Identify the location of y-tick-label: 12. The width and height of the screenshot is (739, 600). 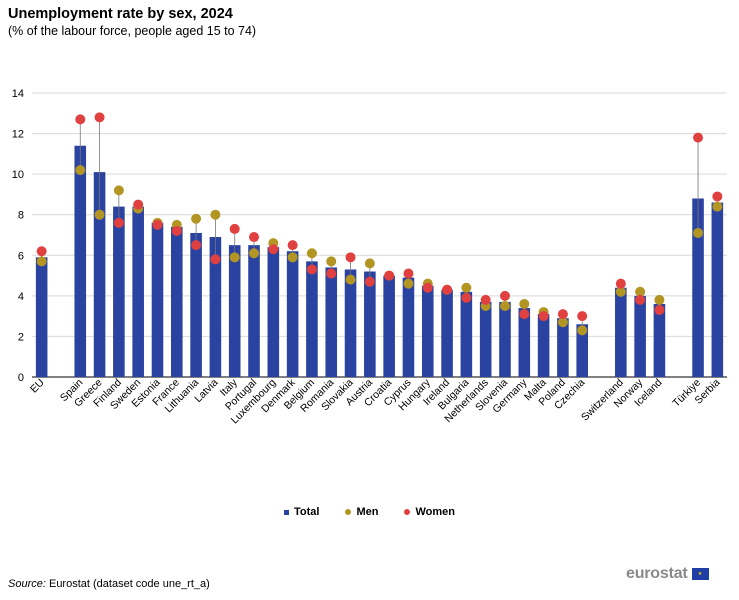
(18, 135).